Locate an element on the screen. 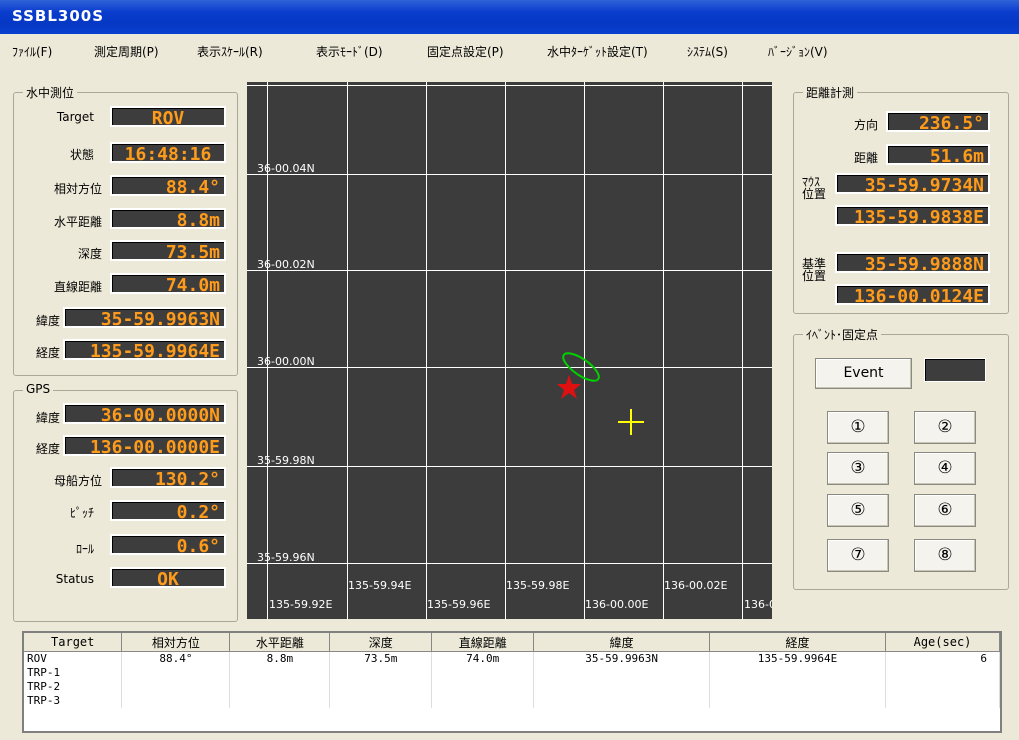  fixed-point-2-button: ② is located at coordinates (945, 427).